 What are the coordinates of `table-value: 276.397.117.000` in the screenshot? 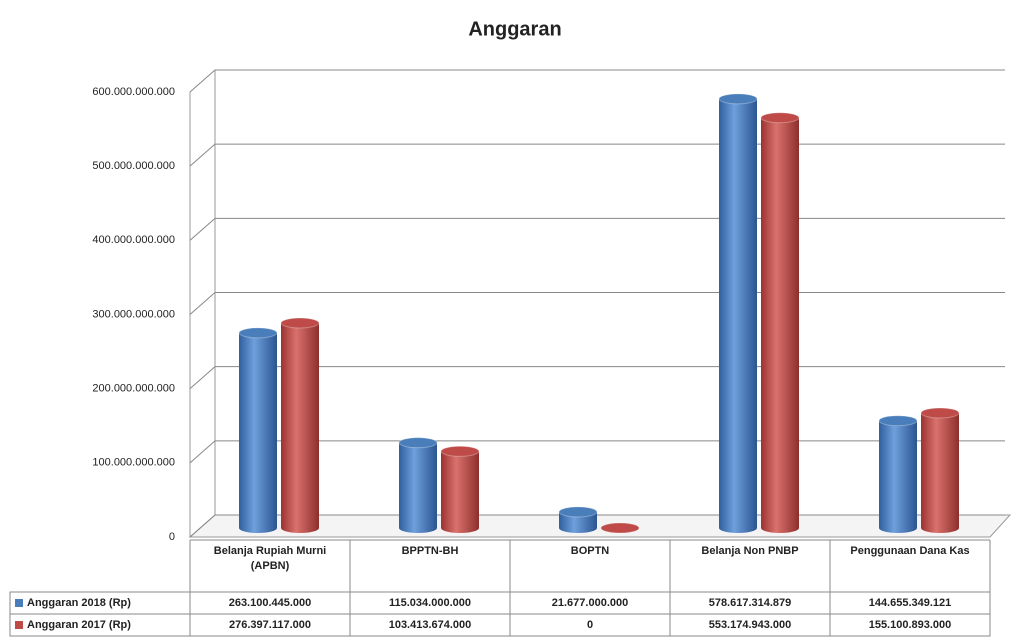 It's located at (270, 625).